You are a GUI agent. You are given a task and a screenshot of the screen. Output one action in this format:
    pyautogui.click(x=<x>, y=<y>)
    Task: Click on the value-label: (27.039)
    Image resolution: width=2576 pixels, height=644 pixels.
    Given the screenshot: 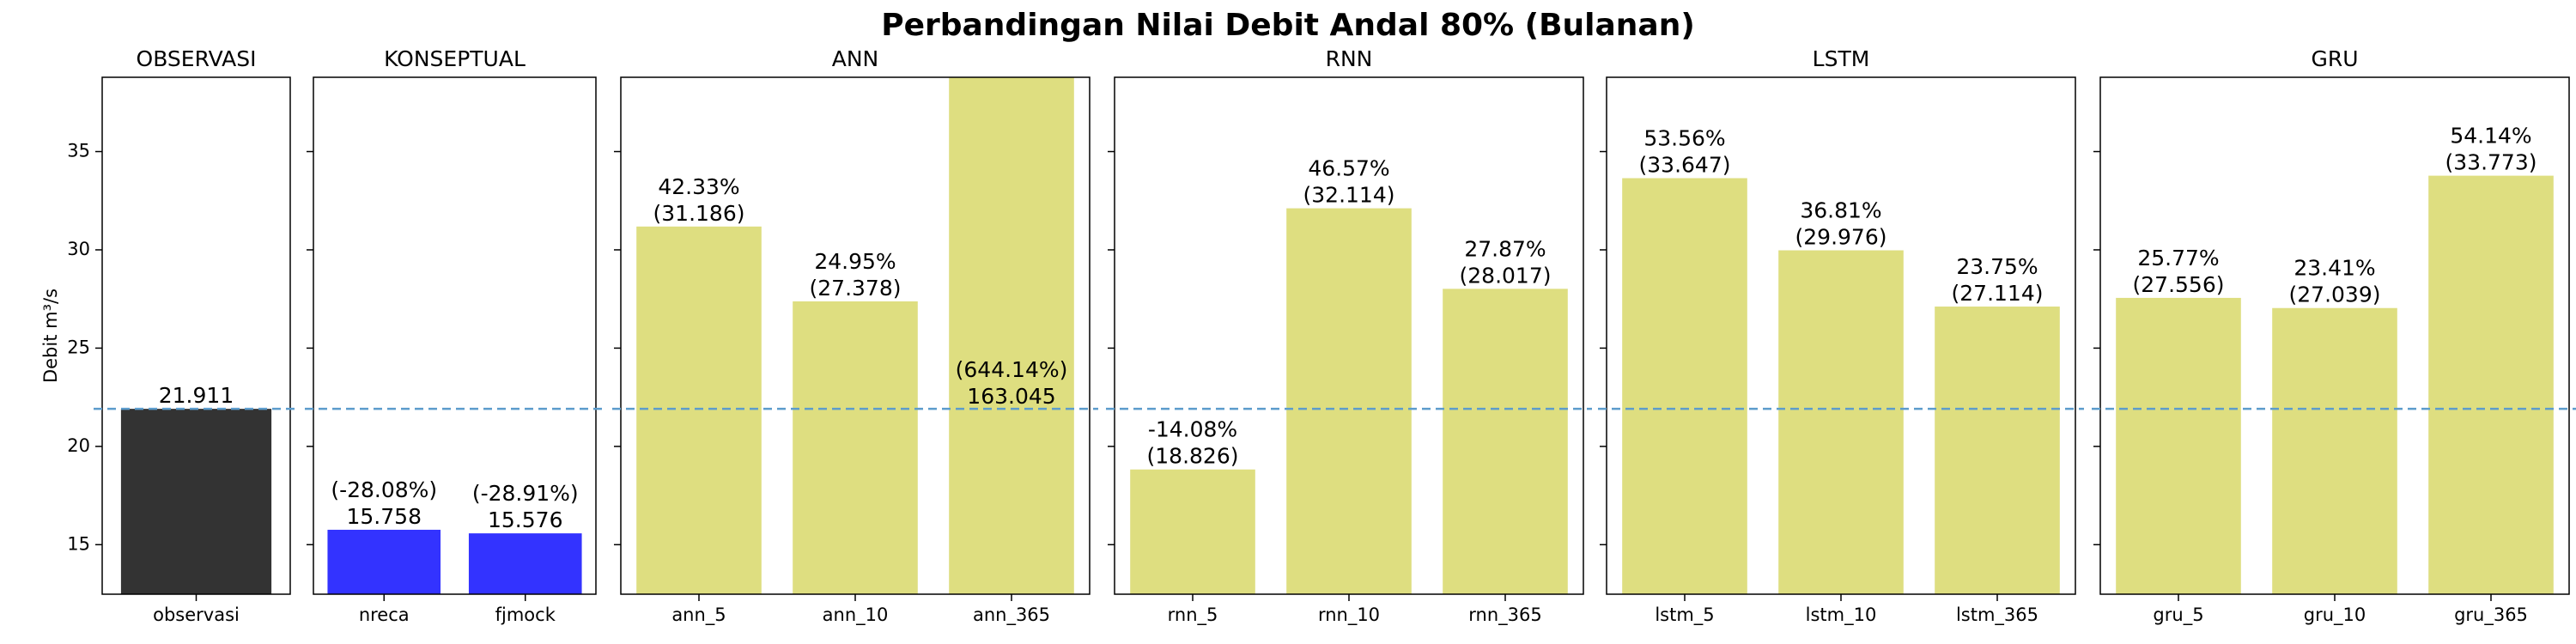 What is the action you would take?
    pyautogui.click(x=2335, y=295)
    